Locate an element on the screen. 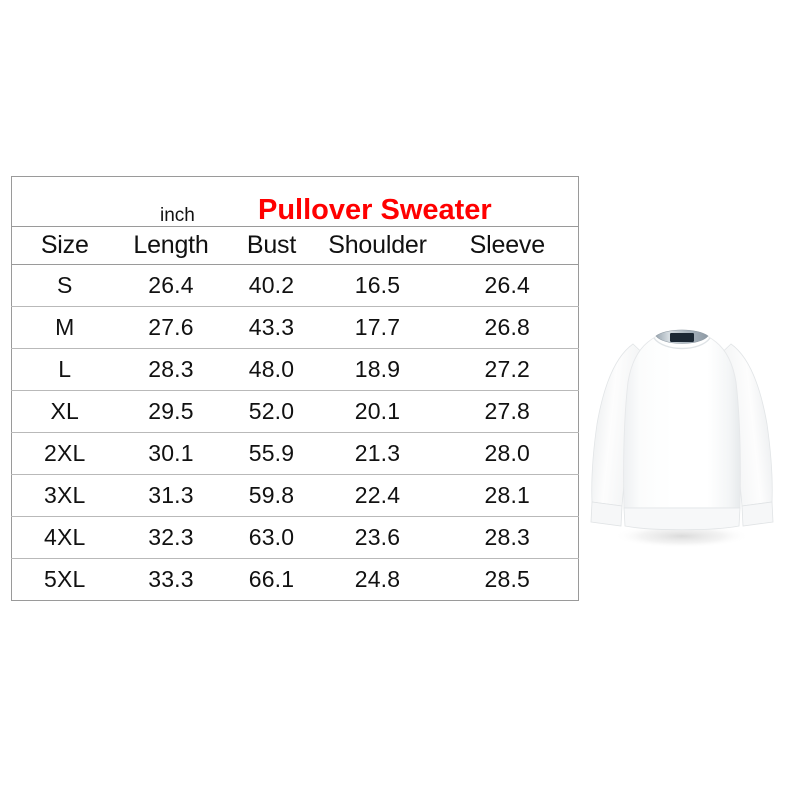  cell-length: 31.3 is located at coordinates (171, 495).